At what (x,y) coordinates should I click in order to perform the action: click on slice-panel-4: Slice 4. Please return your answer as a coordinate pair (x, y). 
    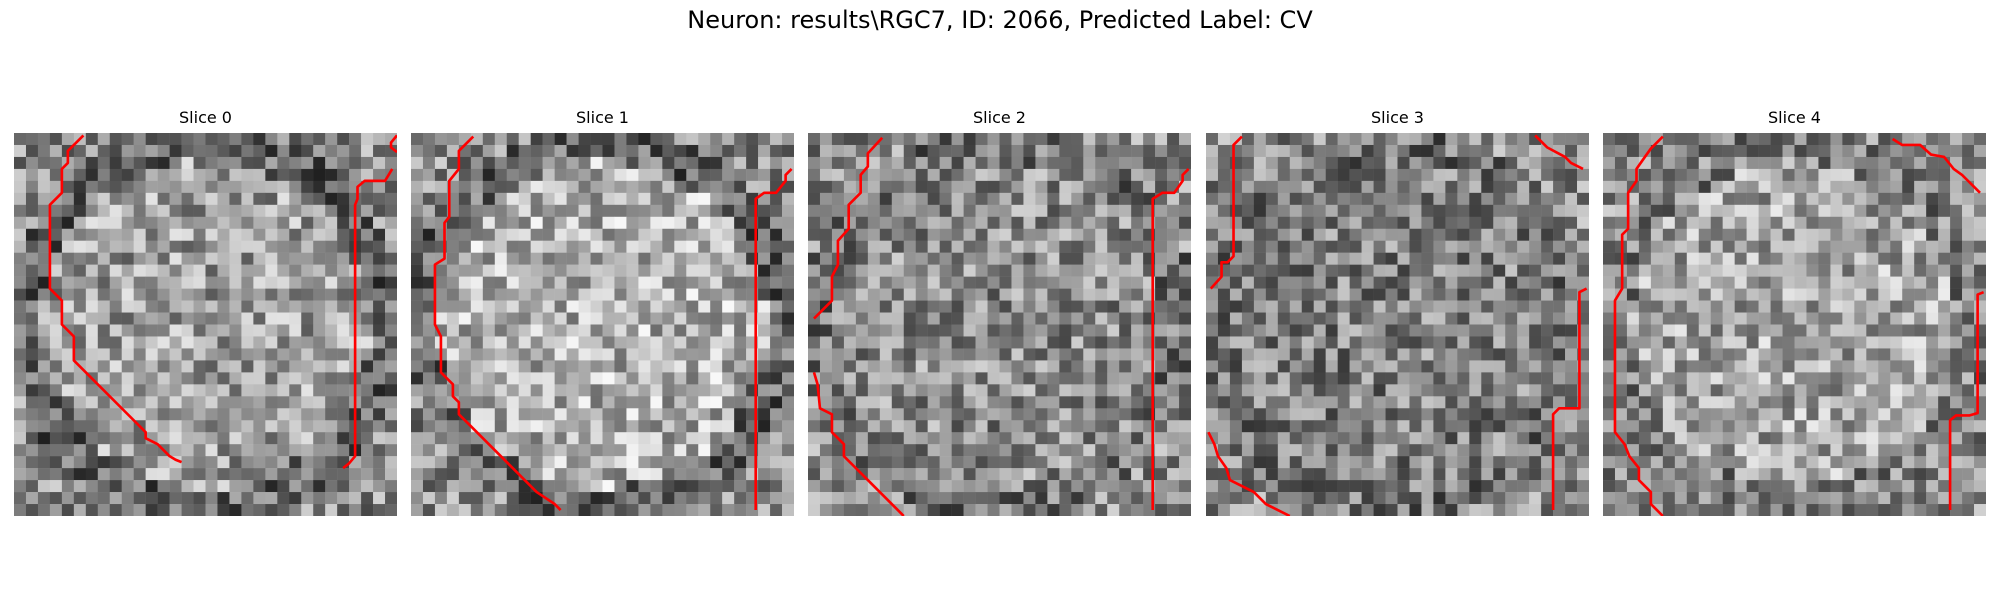
    Looking at the image, I should click on (1794, 311).